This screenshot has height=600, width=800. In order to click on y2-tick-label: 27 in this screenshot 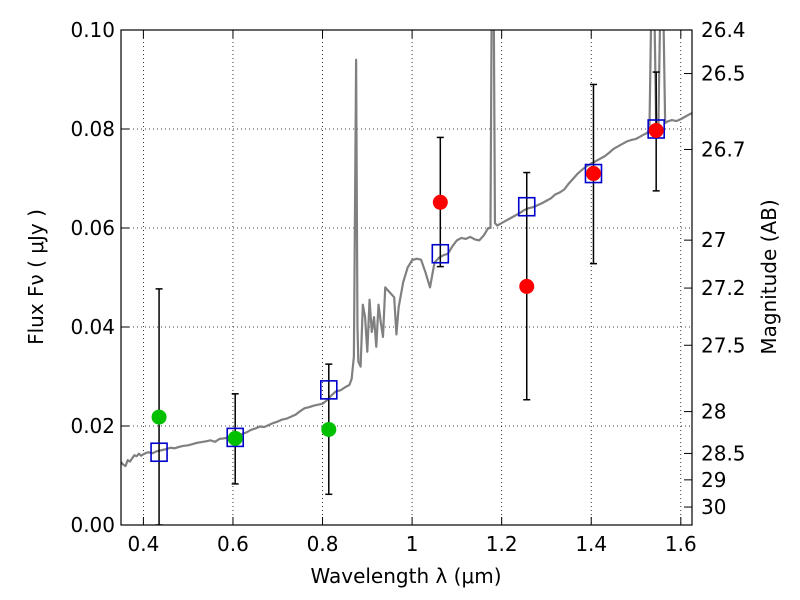, I will do `click(713, 240)`.